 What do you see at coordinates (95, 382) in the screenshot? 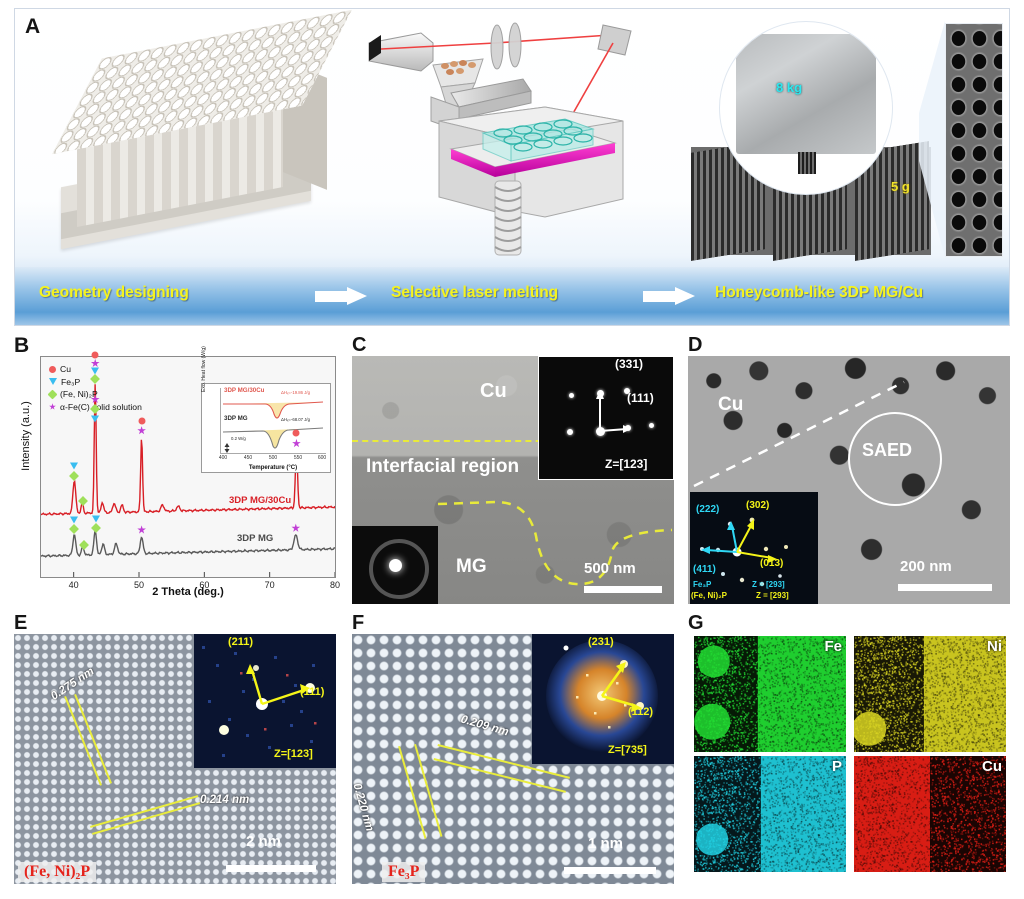
I see `legend-item-fe3p: Fe₃P` at bounding box center [95, 382].